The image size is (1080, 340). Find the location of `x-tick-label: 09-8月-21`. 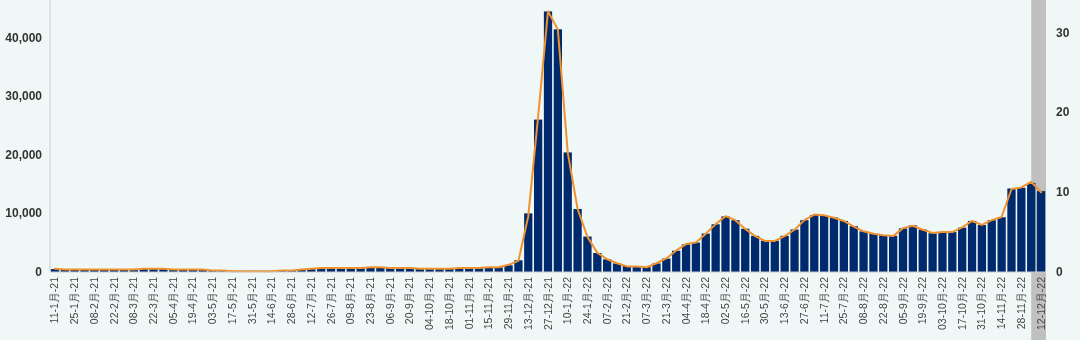

x-tick-label: 09-8月-21 is located at coordinates (350, 300).